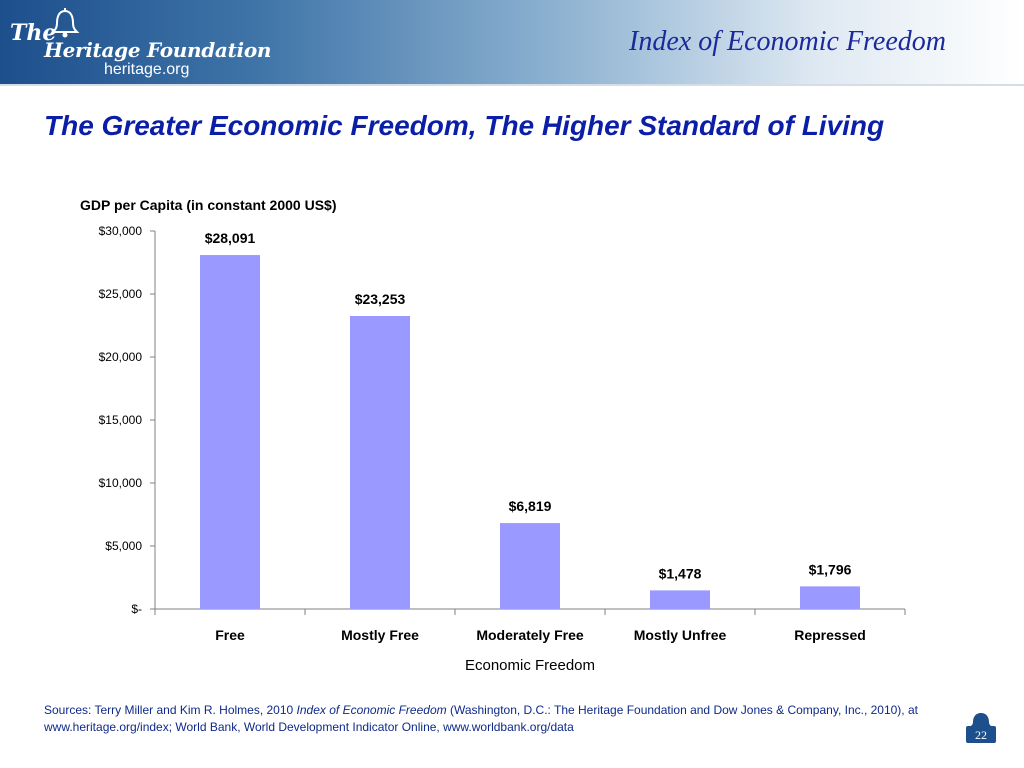 The image size is (1024, 768). What do you see at coordinates (371, 710) in the screenshot?
I see `sources-italic-title: Index of Economic Freedom` at bounding box center [371, 710].